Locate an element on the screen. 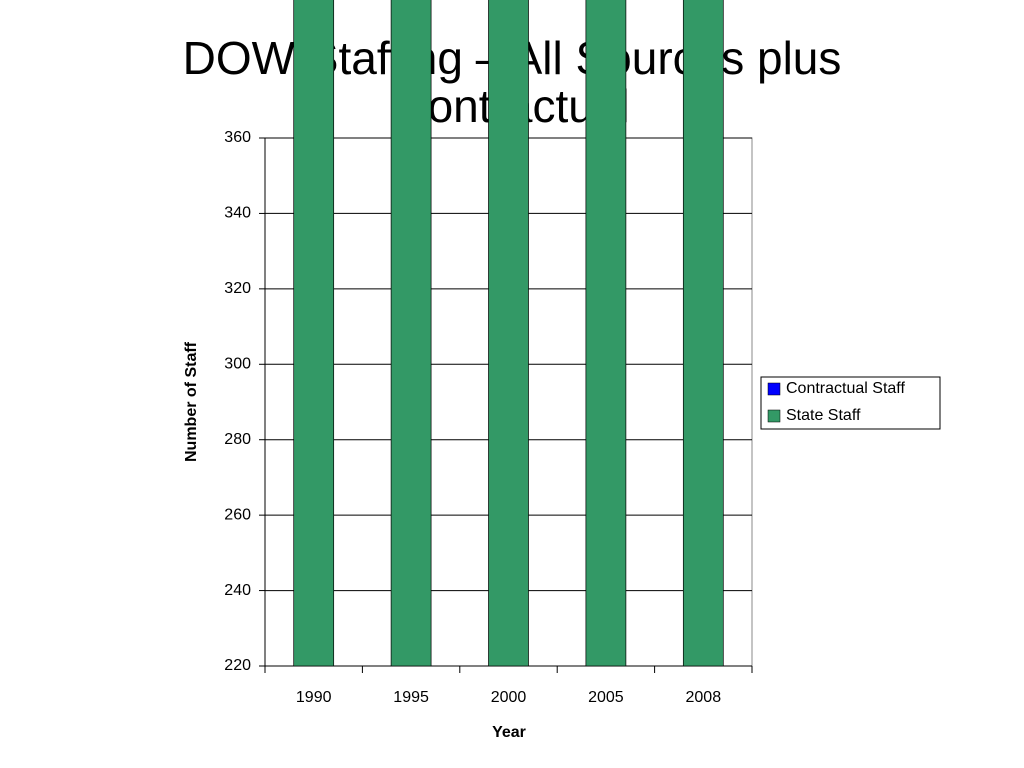 This screenshot has width=1024, height=768. y-tick-label: 360 is located at coordinates (237, 137).